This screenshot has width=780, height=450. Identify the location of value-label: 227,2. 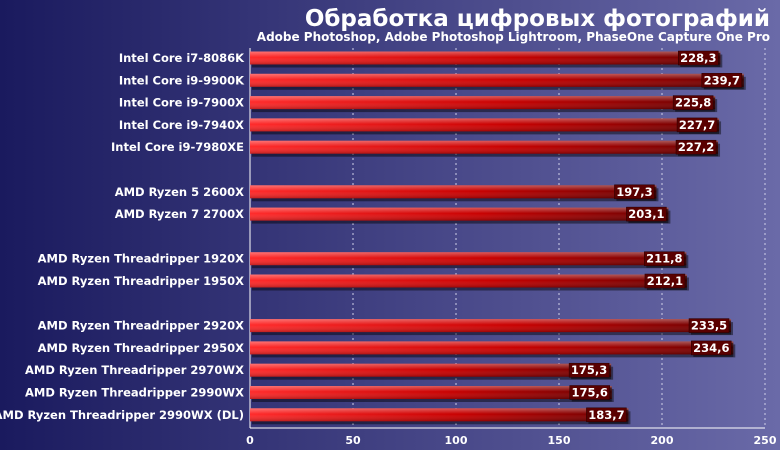
(696, 147).